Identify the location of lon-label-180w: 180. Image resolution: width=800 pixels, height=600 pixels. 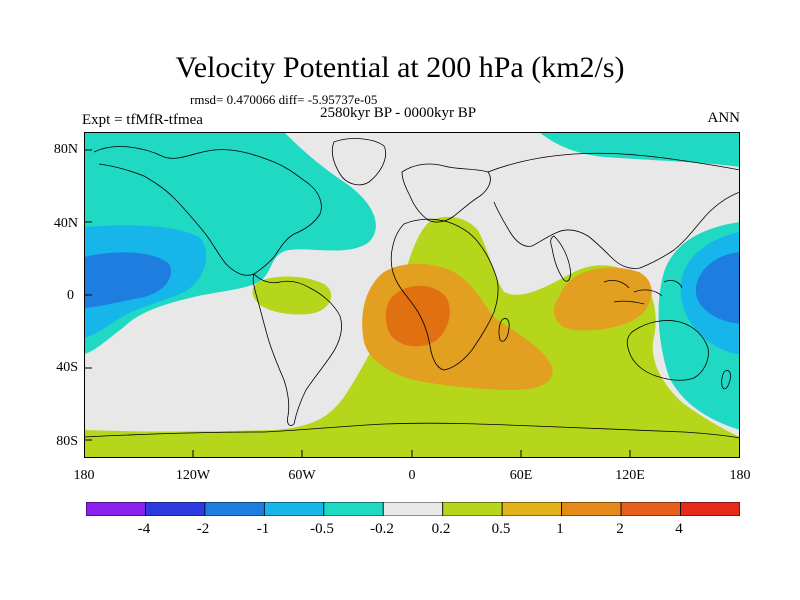
(84, 475).